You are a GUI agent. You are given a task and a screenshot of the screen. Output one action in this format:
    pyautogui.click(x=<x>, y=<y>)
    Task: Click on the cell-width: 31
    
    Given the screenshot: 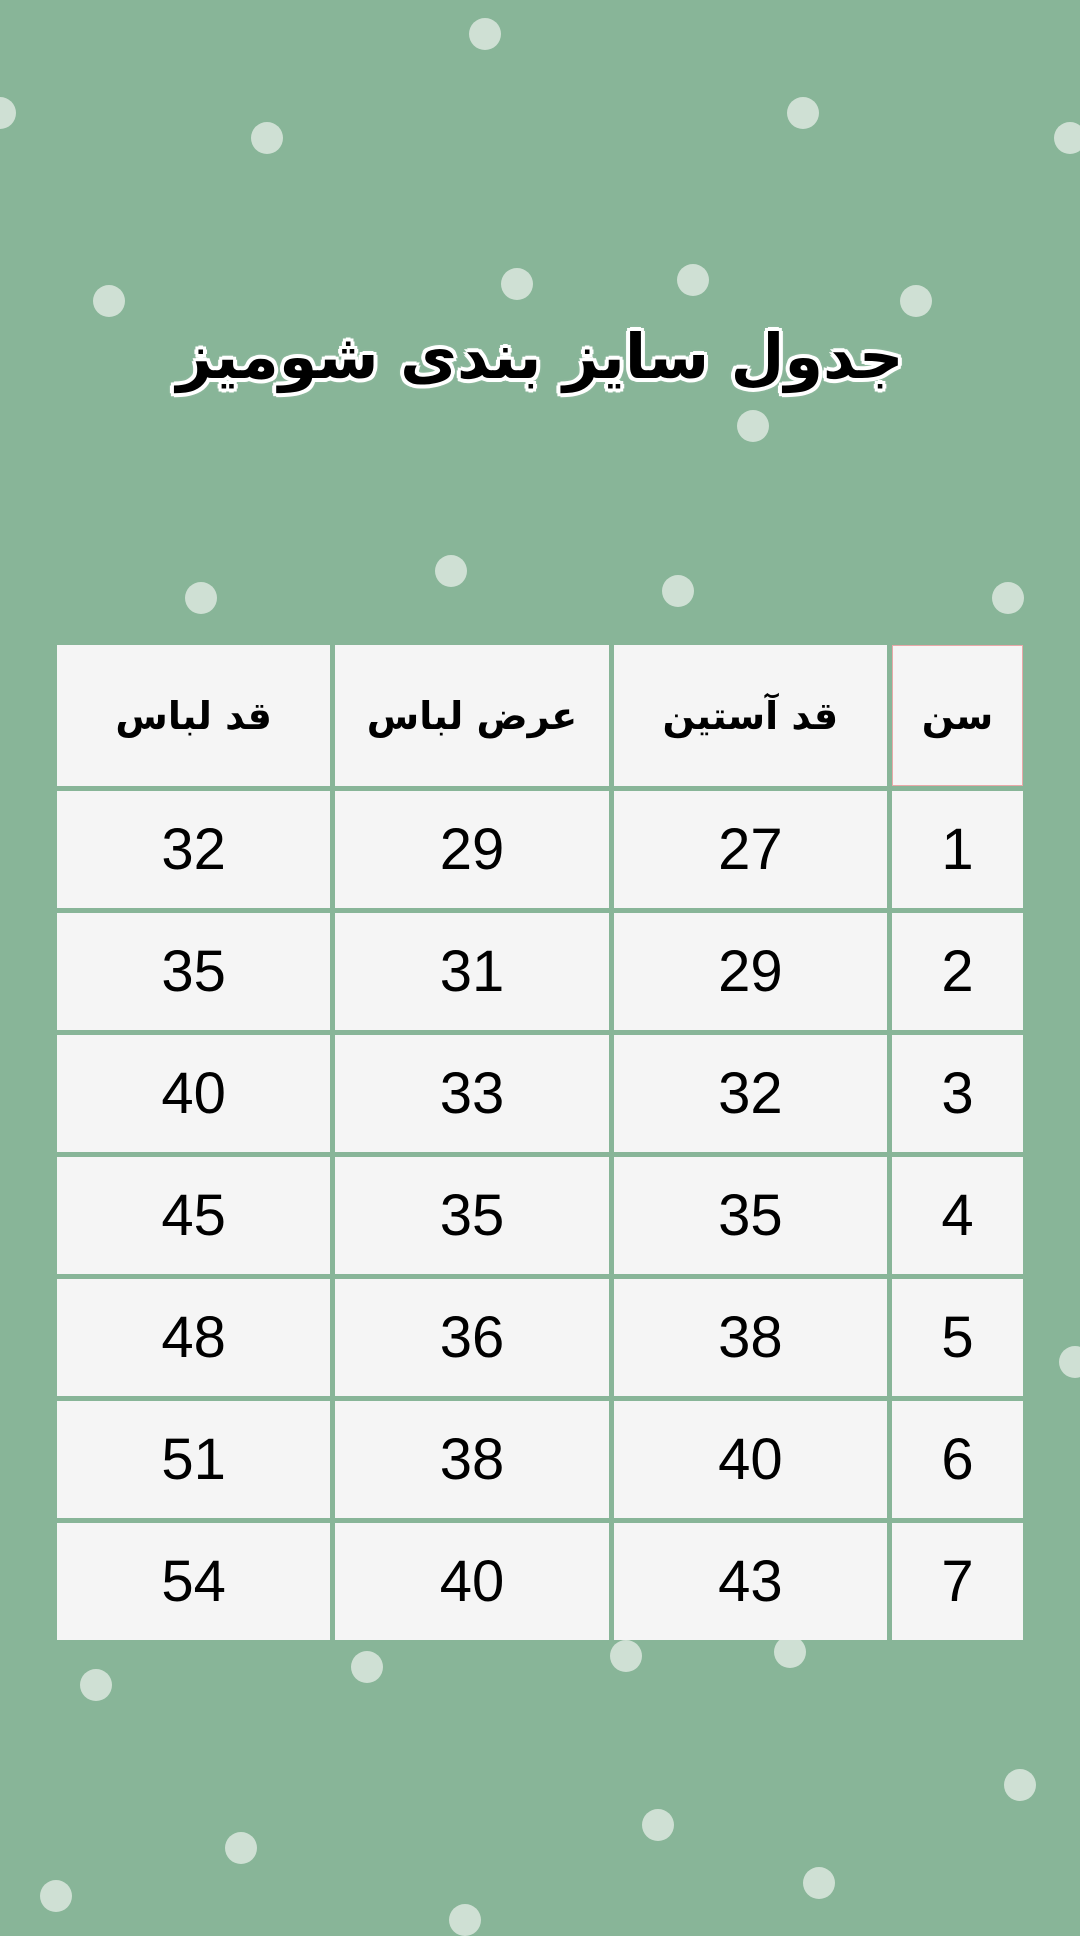 What is the action you would take?
    pyautogui.click(x=472, y=971)
    